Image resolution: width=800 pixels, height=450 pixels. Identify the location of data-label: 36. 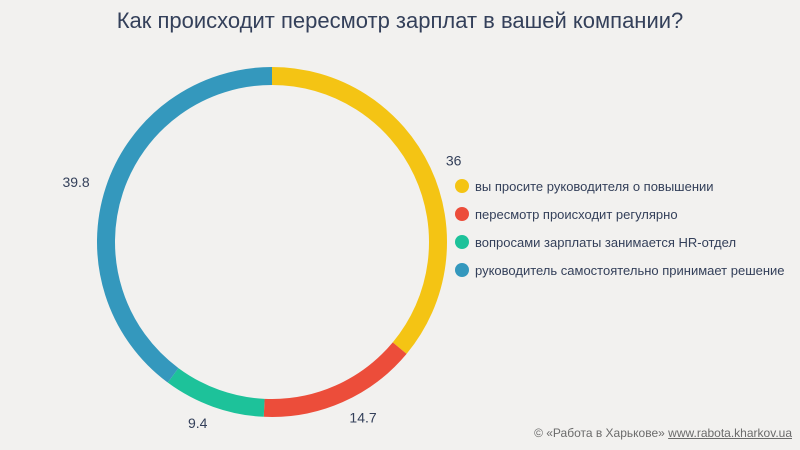
(454, 160).